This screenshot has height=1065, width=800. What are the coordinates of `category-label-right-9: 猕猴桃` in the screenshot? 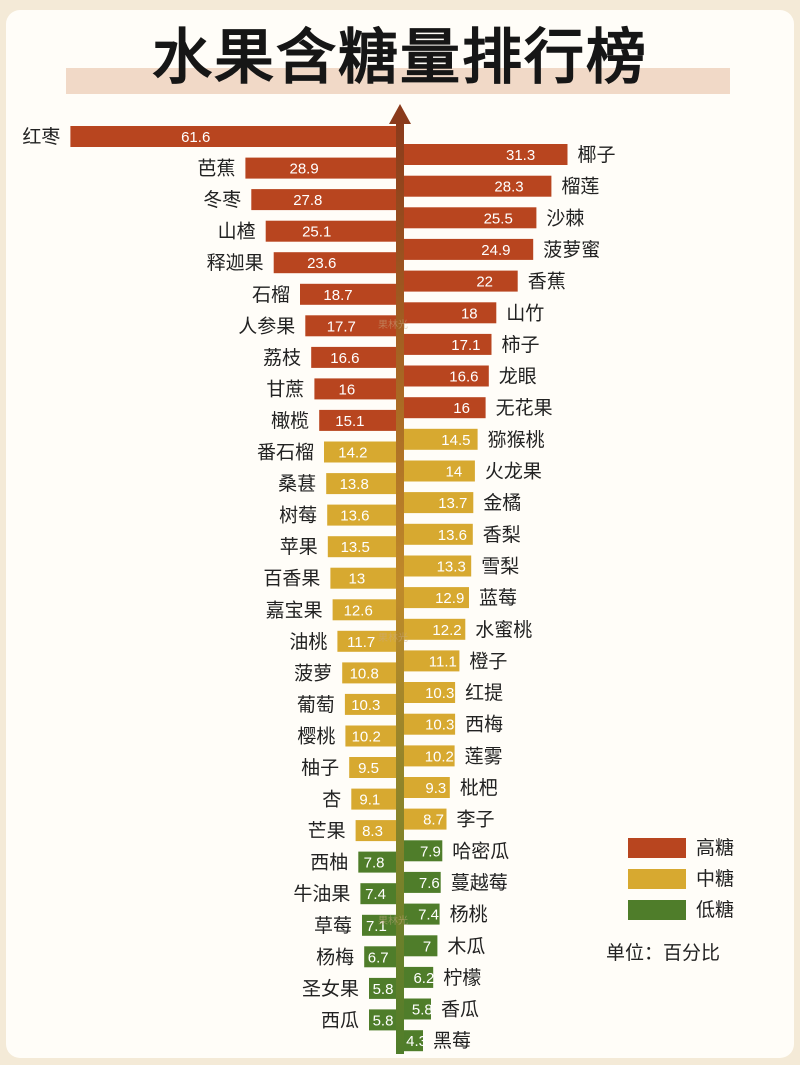 It's located at (516, 440).